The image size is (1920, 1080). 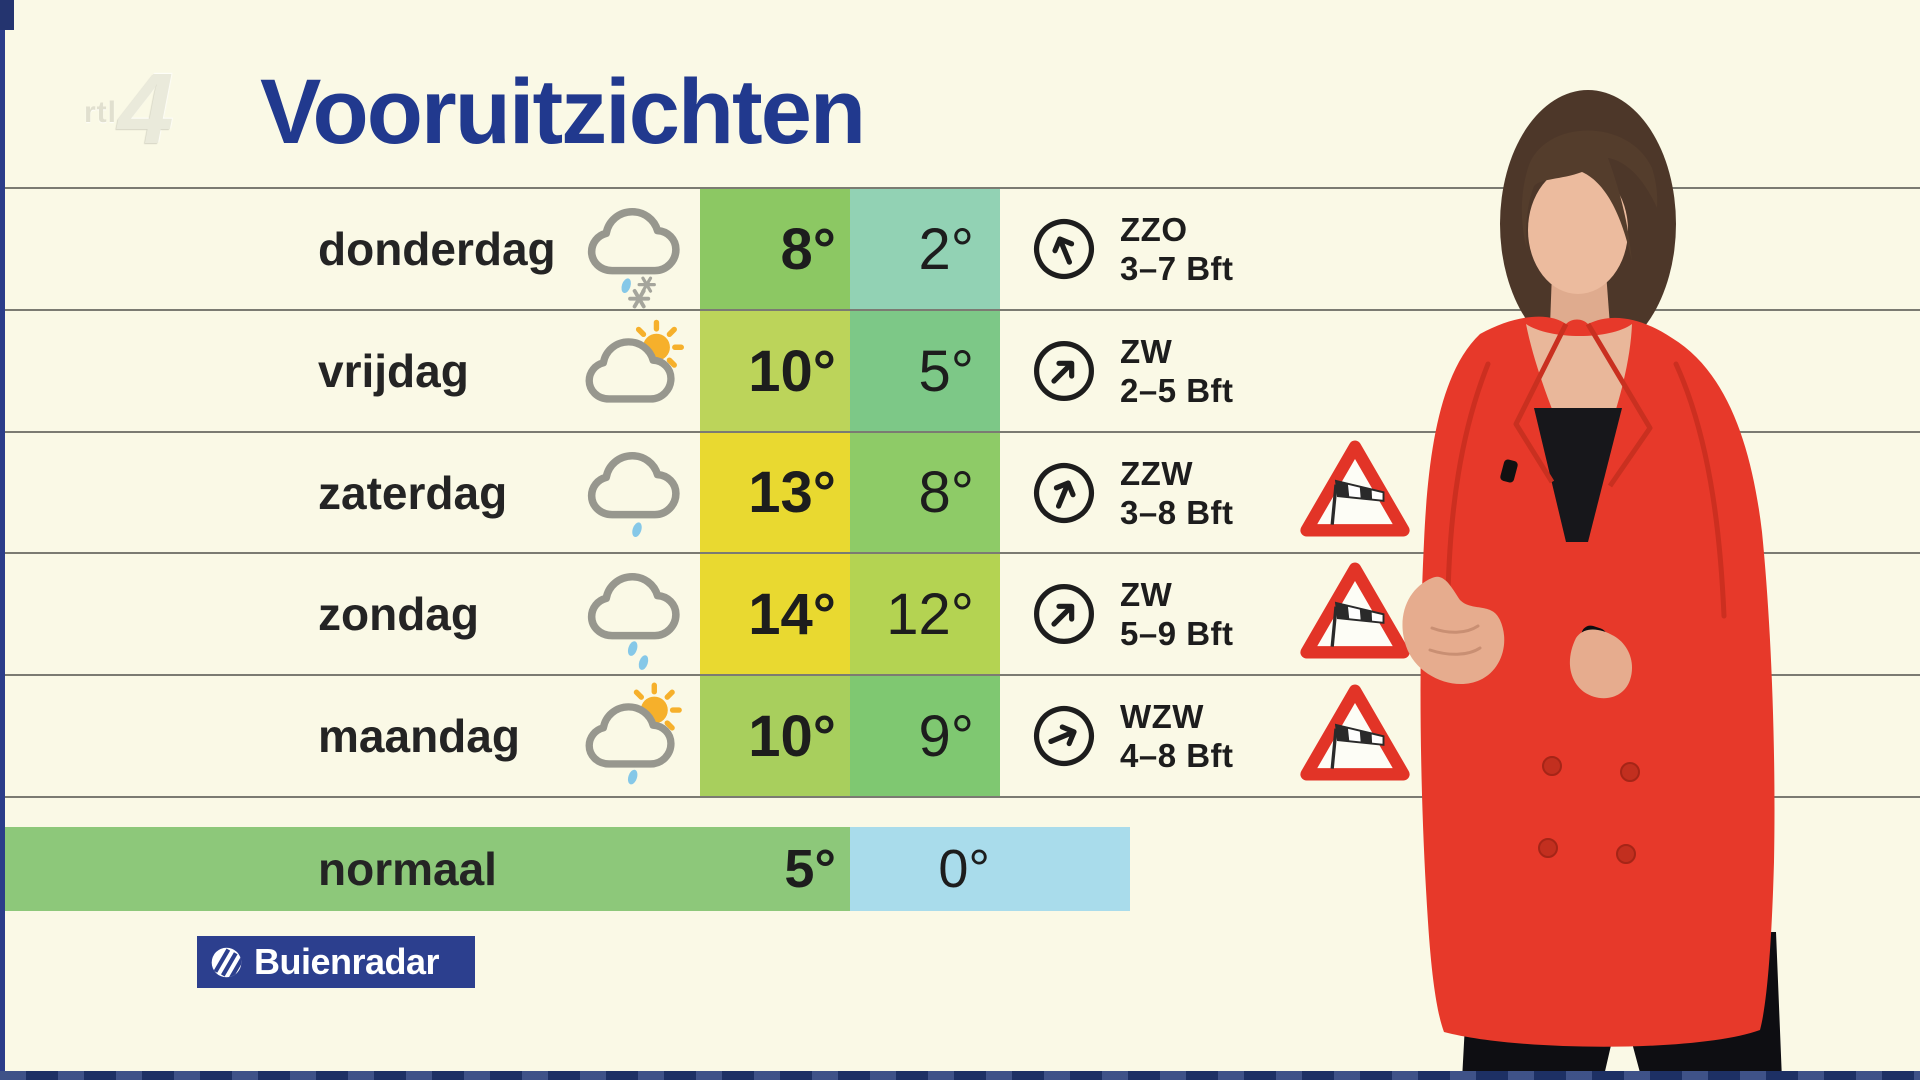 What do you see at coordinates (1177, 268) in the screenshot?
I see `wind-force-label: 3–7 Bft` at bounding box center [1177, 268].